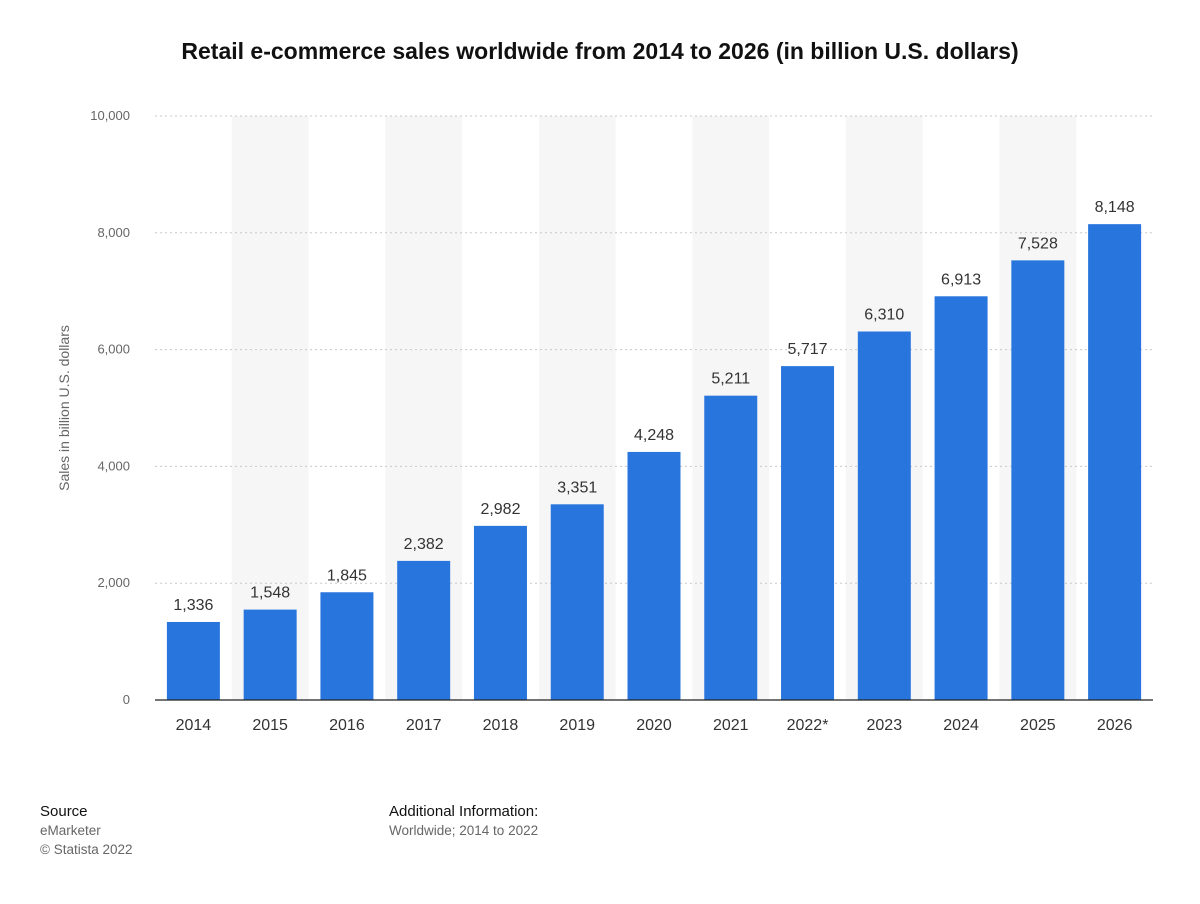 The width and height of the screenshot is (1200, 904). Describe the element at coordinates (464, 811) in the screenshot. I see `additional-info-heading: Additional Information:` at that location.